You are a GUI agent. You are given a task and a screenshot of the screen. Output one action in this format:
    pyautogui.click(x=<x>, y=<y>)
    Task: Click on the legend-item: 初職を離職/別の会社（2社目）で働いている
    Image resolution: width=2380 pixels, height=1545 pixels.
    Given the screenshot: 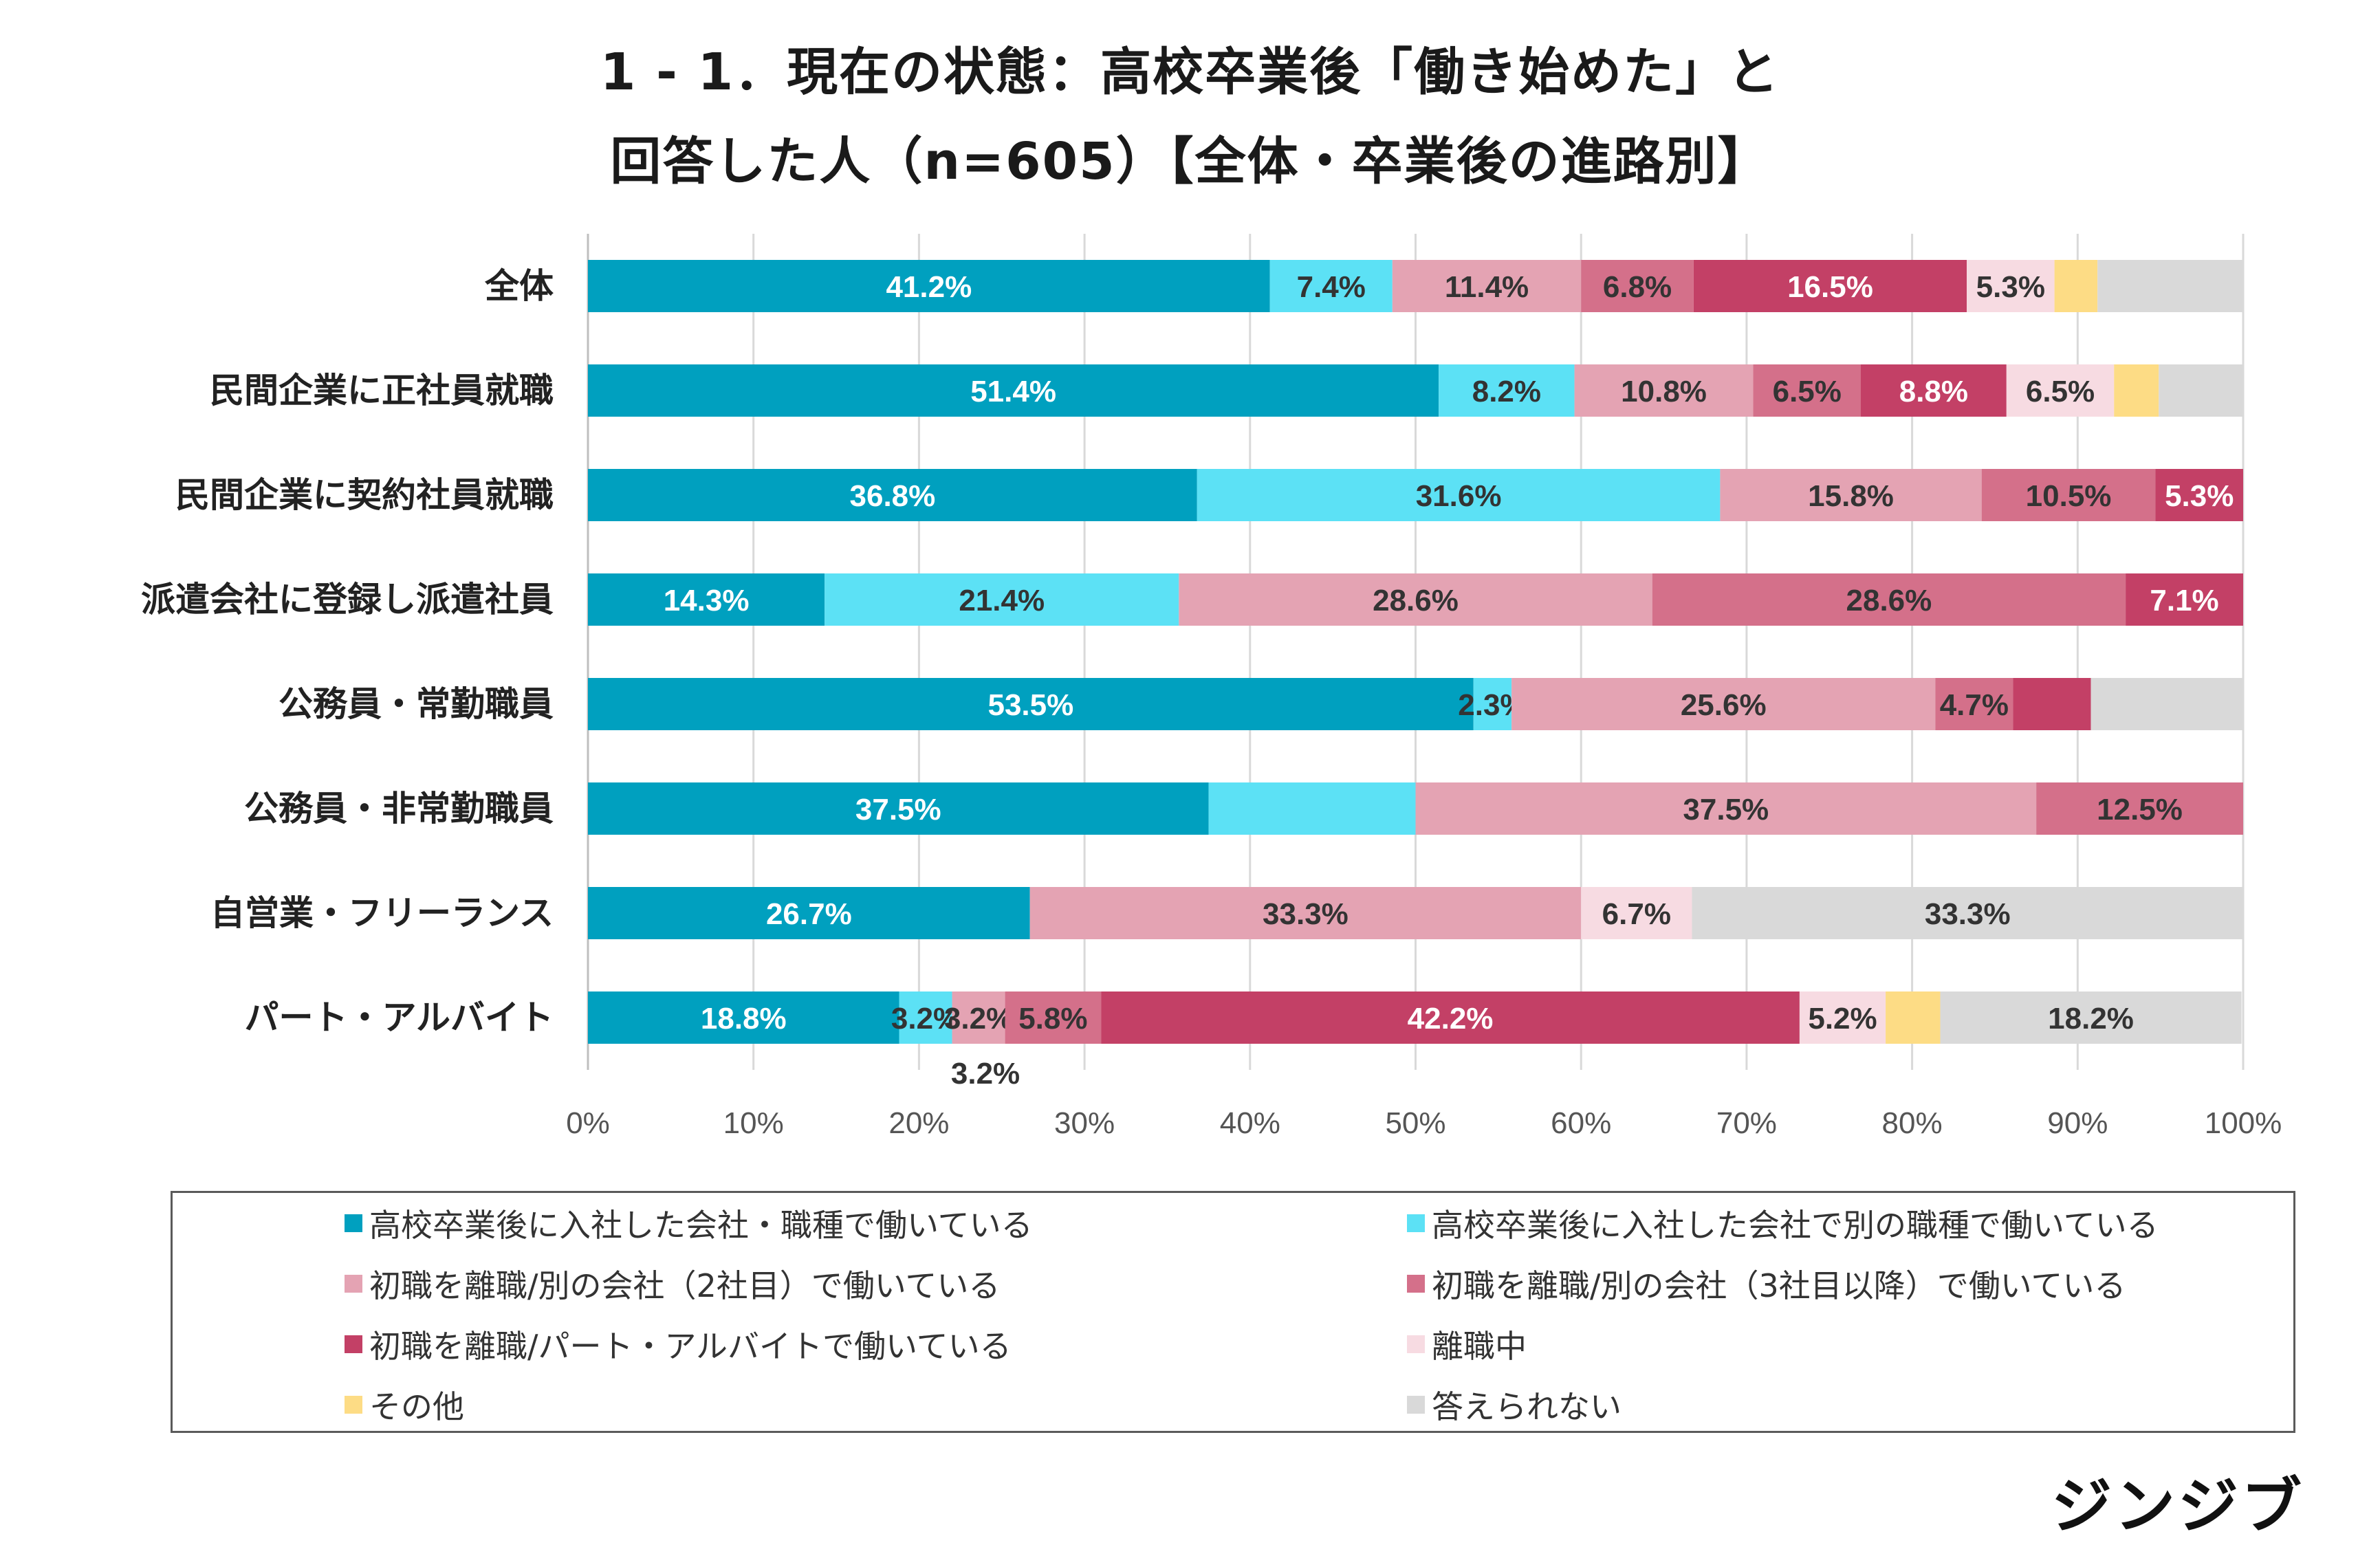 What is the action you would take?
    pyautogui.click(x=672, y=1283)
    